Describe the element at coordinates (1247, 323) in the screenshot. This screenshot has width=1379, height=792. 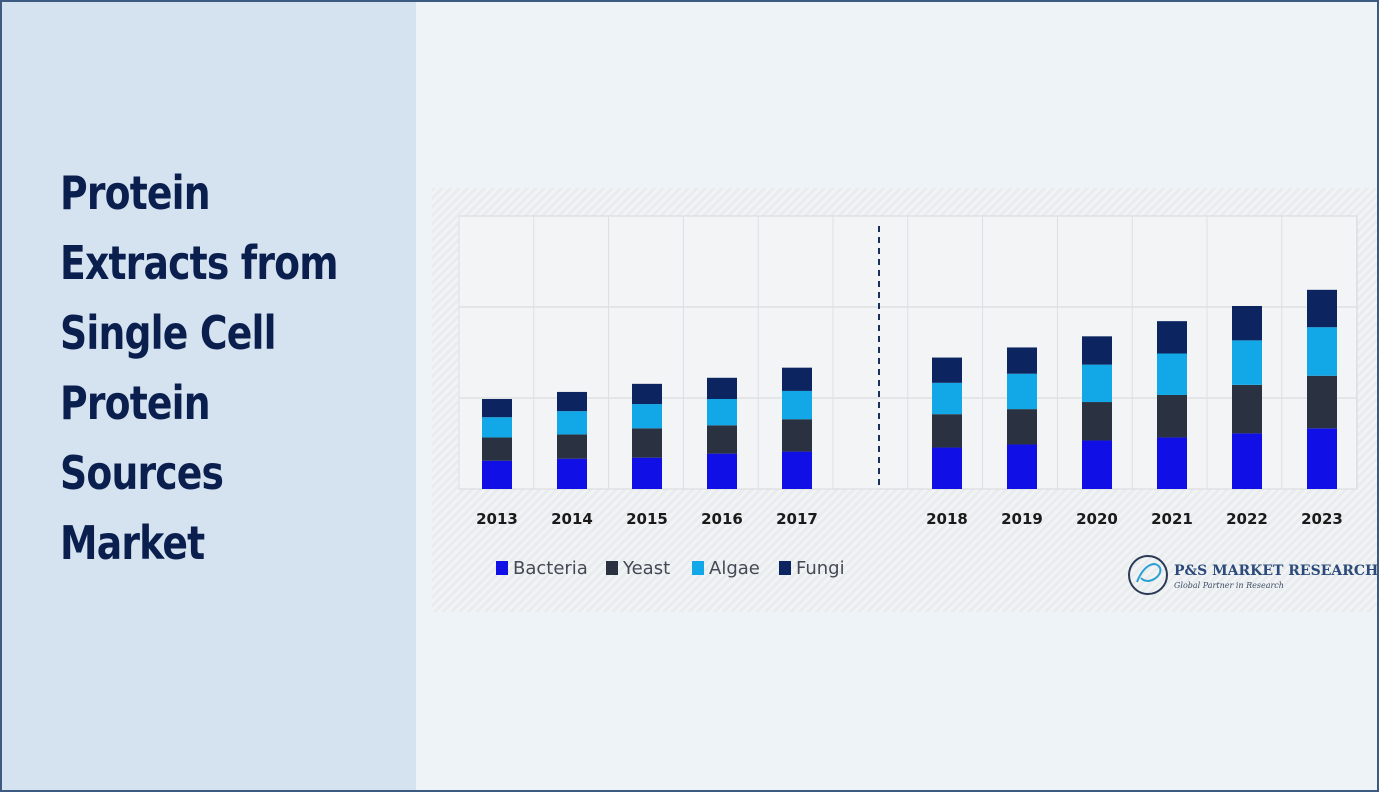
I see `bar-fungi-2022` at that location.